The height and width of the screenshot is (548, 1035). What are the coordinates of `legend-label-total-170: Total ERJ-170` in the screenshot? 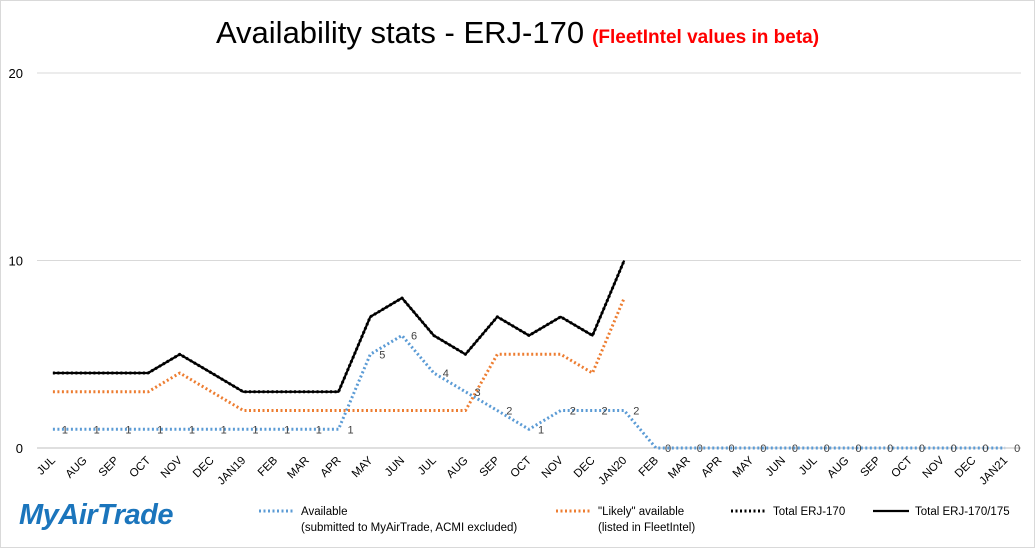 It's located at (809, 512).